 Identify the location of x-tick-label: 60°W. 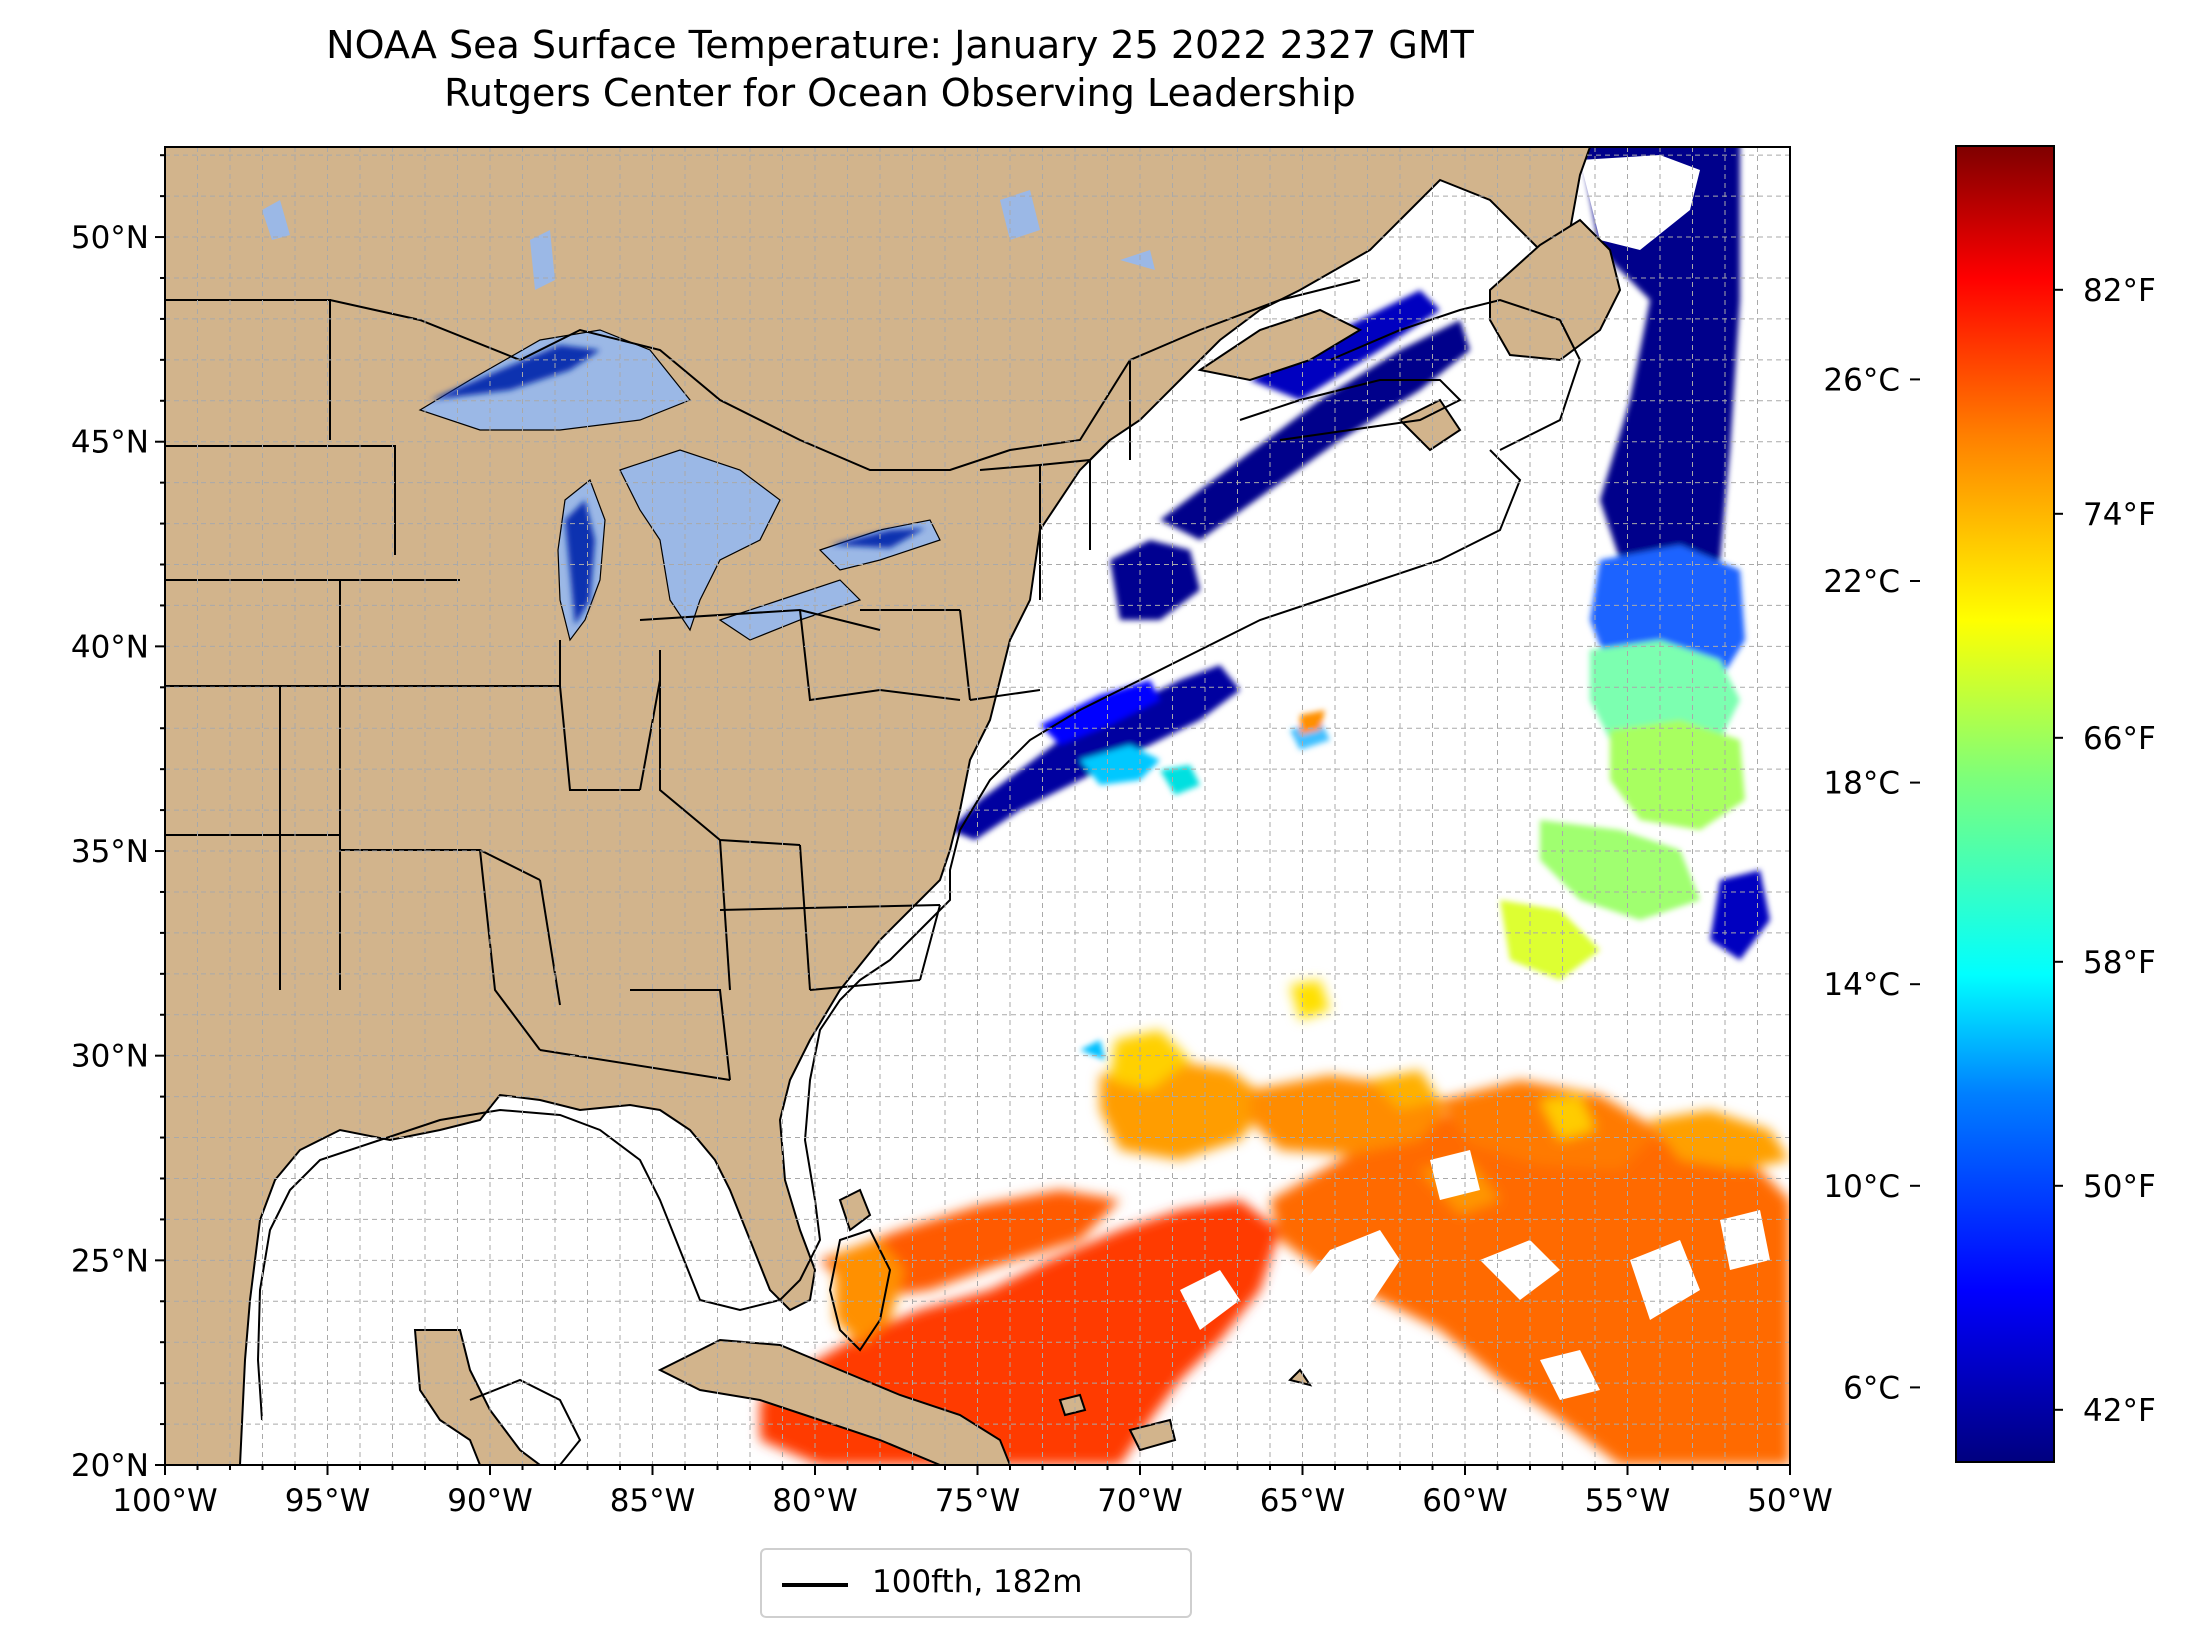
(1465, 1501).